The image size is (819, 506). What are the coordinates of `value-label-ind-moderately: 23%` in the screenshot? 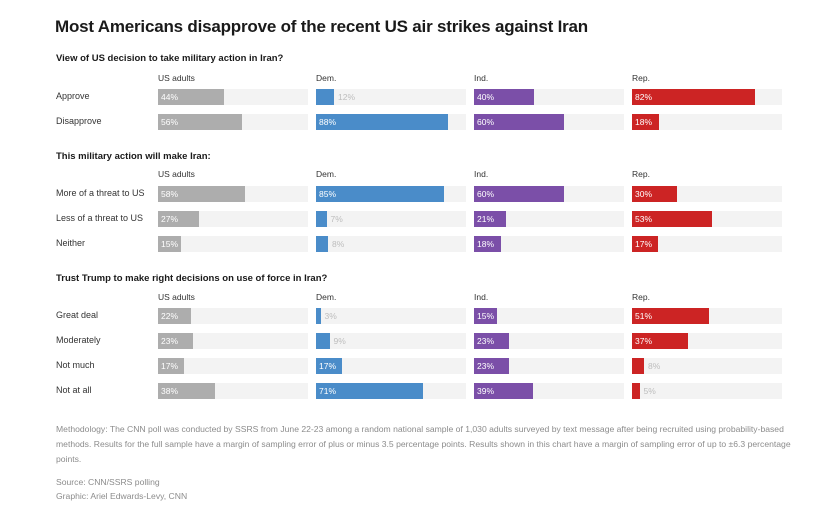 It's located at (486, 341).